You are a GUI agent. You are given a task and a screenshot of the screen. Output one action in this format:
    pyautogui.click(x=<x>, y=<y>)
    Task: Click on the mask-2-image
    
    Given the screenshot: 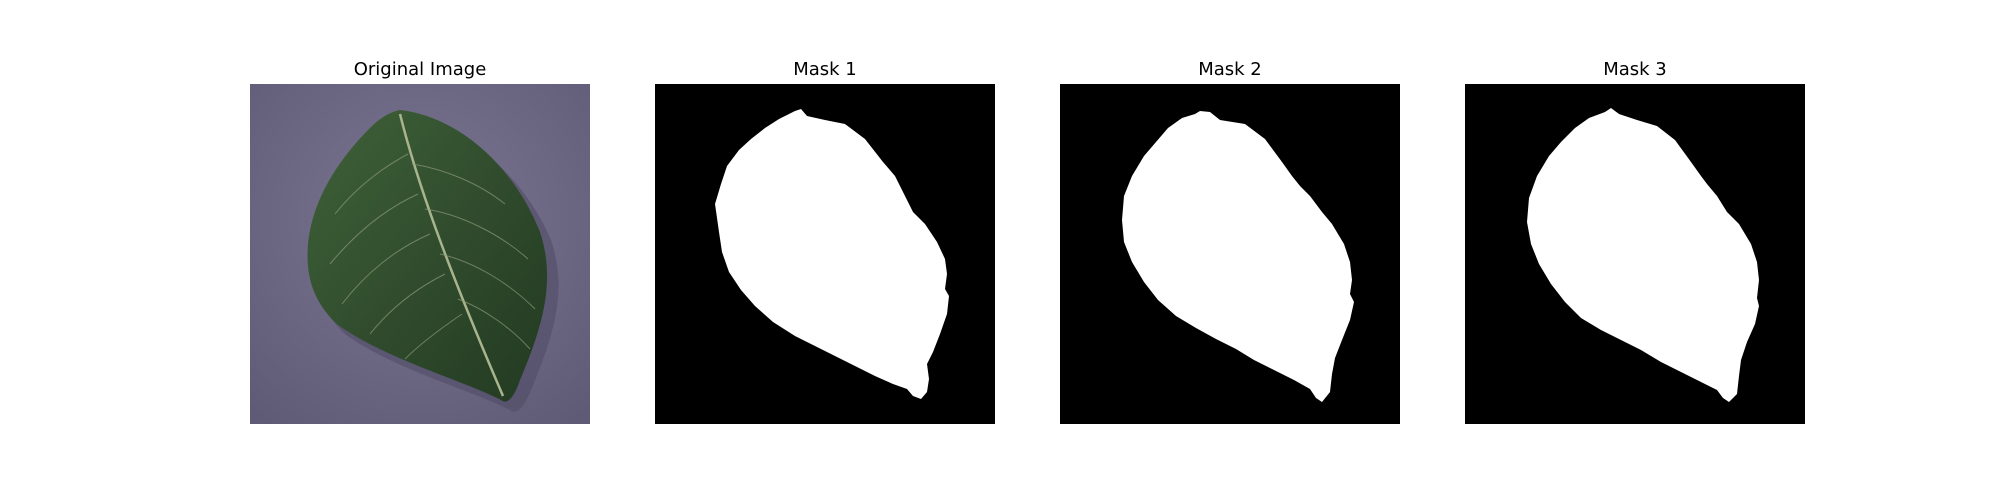 What is the action you would take?
    pyautogui.click(x=1230, y=254)
    